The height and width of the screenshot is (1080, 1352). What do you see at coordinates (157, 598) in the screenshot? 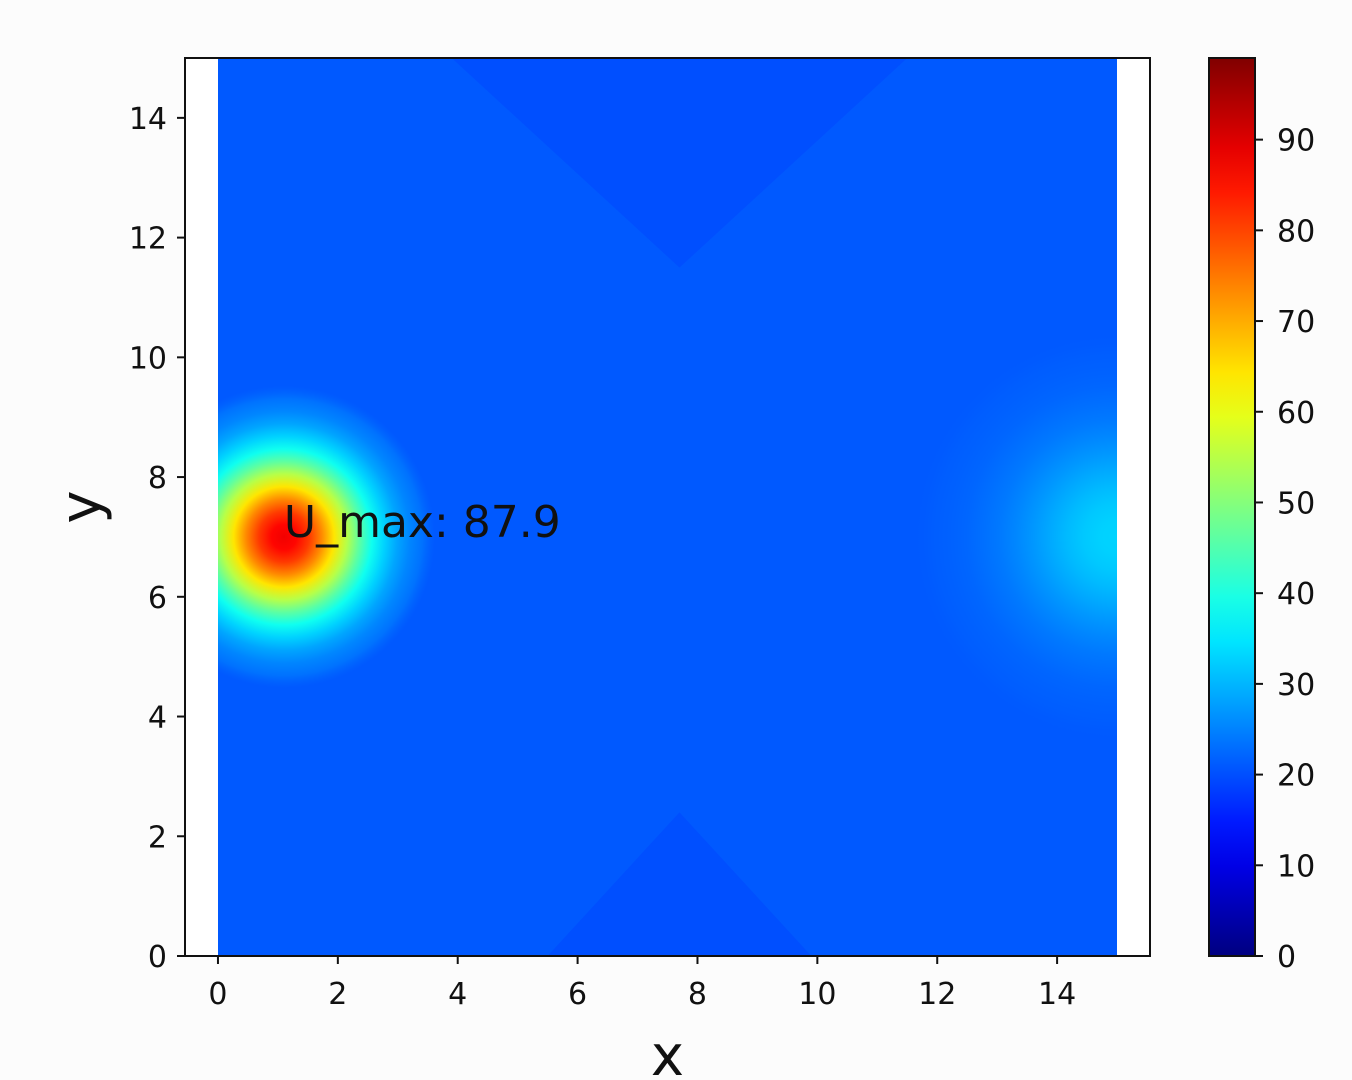
I see `y-tick-label: 6` at bounding box center [157, 598].